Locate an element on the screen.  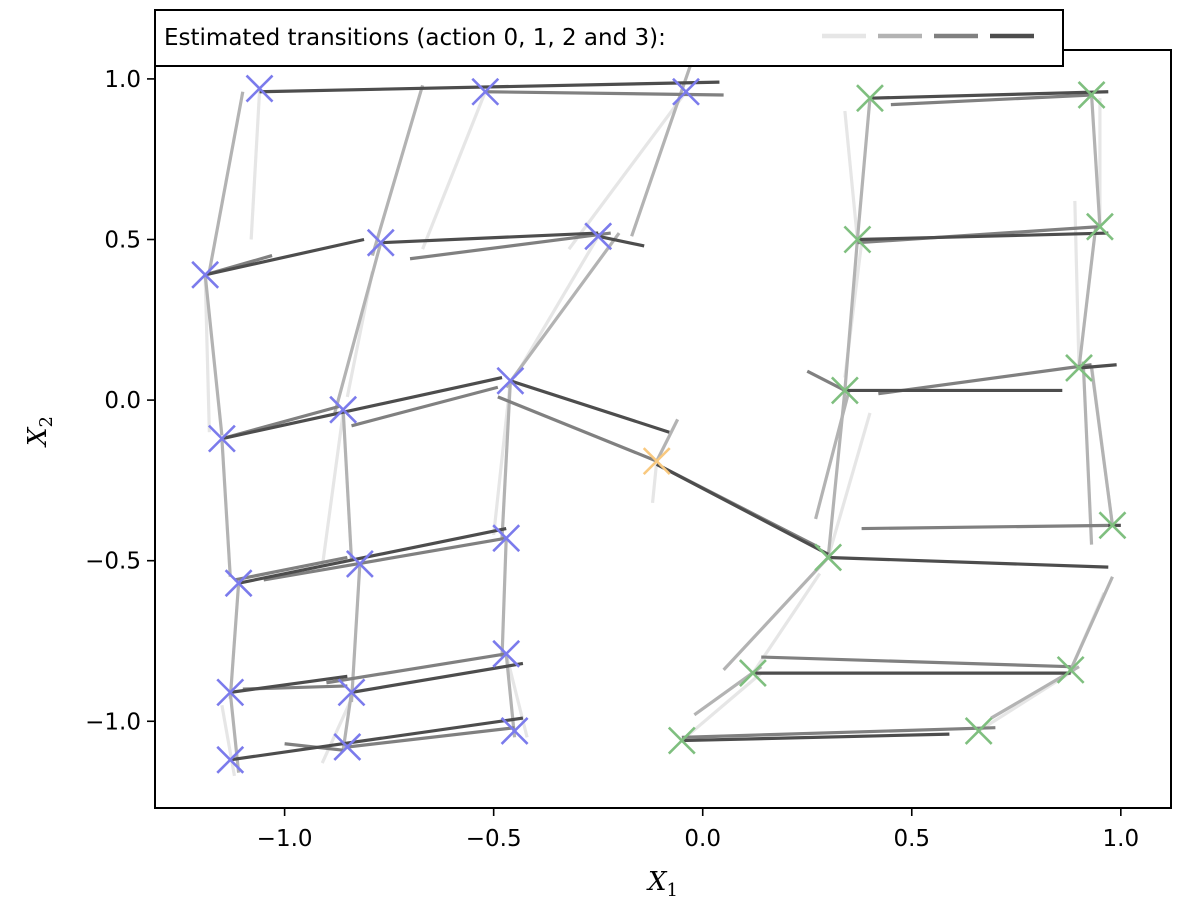
x-axis-label: X is located at coordinates (657, 882).